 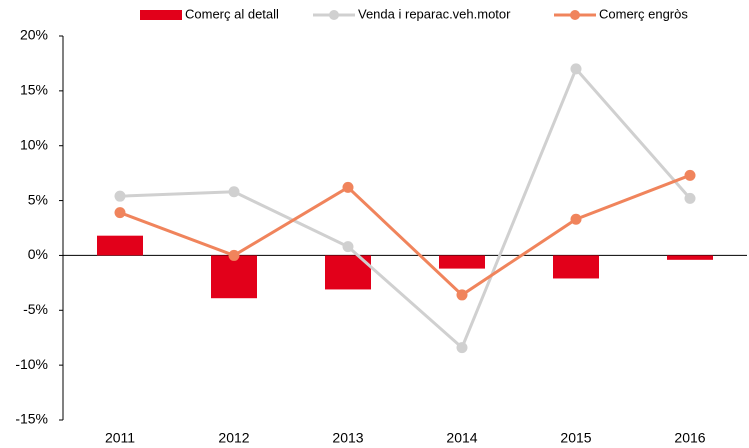 What do you see at coordinates (643, 13) in the screenshot?
I see `legend-label: Comerç engròs` at bounding box center [643, 13].